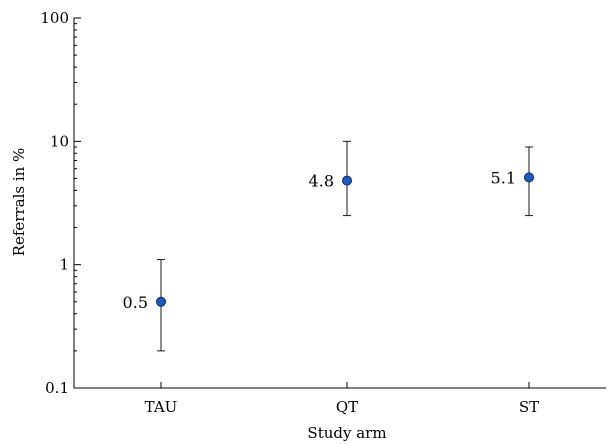 This screenshot has width=614, height=444. What do you see at coordinates (346, 433) in the screenshot?
I see `x-axis-title: Study arm` at bounding box center [346, 433].